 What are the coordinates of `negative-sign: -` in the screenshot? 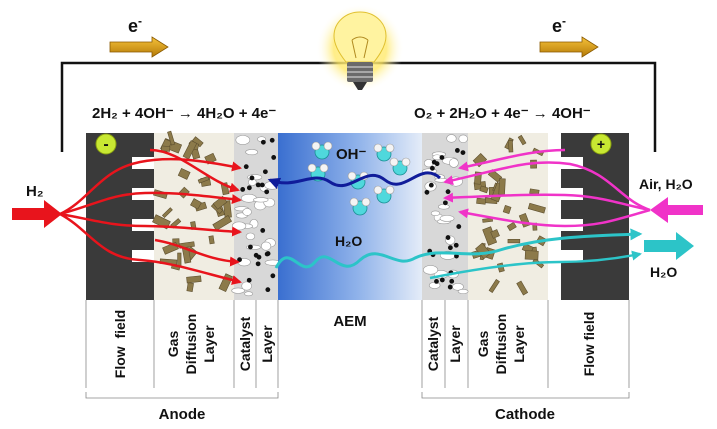 It's located at (105, 144).